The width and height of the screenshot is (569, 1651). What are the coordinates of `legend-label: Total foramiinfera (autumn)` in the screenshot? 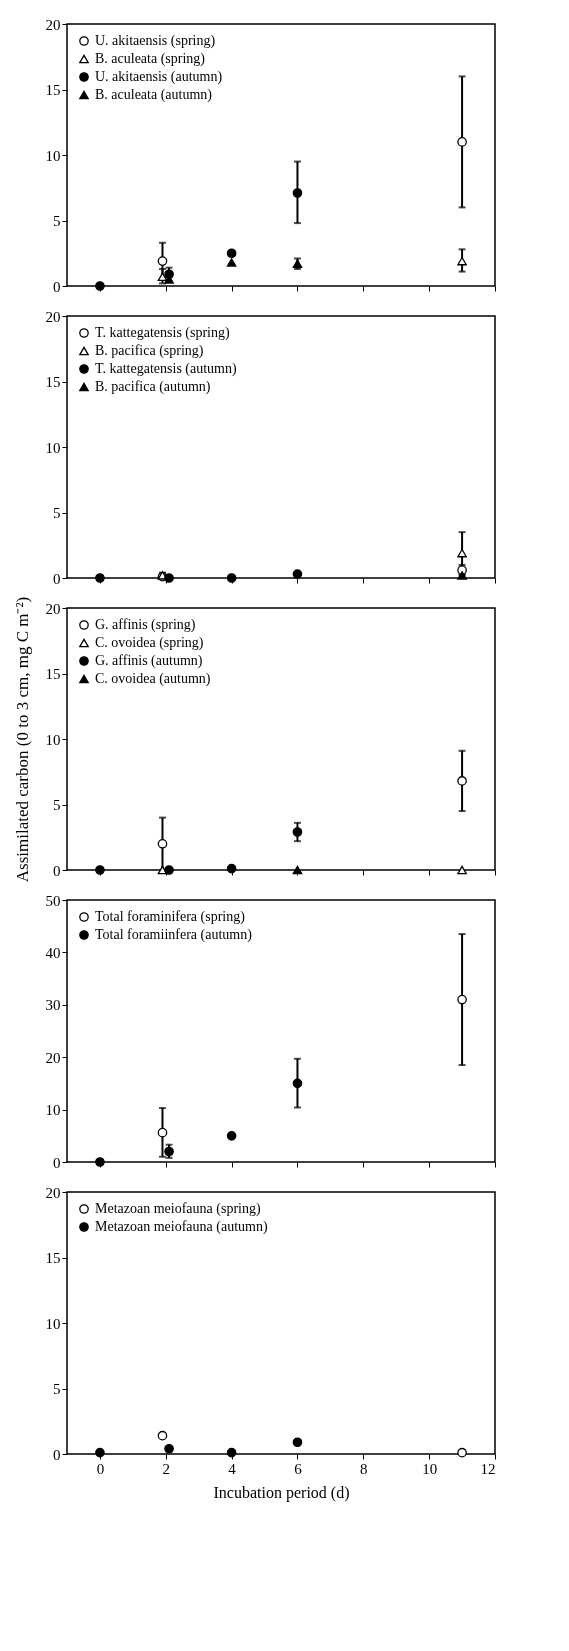 It's located at (174, 935).